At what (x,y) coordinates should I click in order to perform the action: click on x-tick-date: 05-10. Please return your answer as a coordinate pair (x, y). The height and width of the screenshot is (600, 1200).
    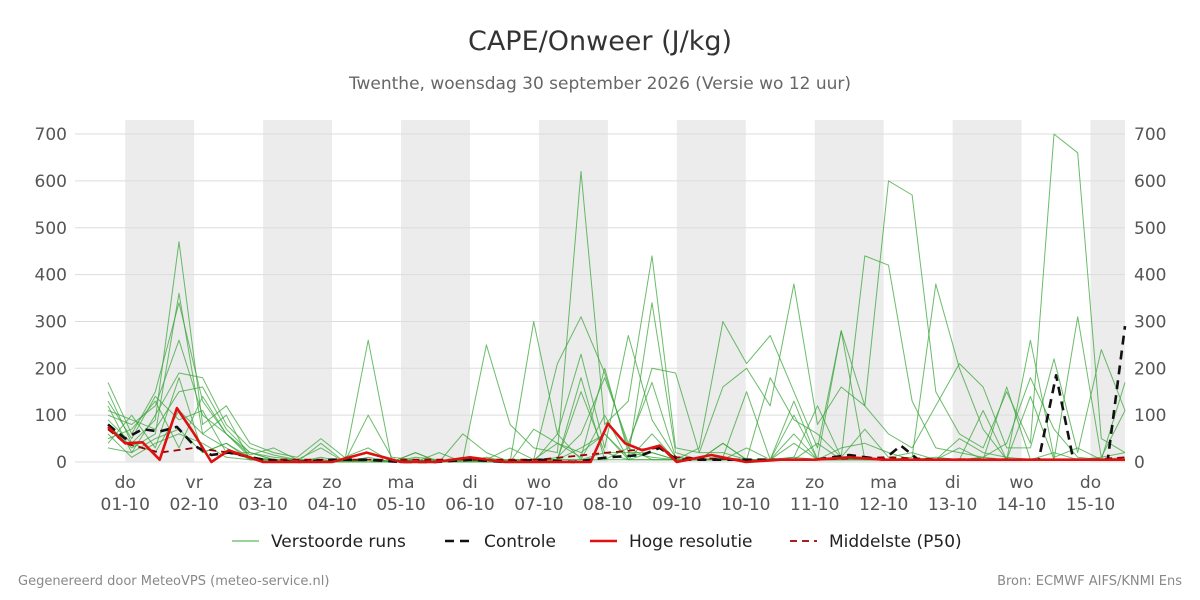
    Looking at the image, I should click on (400, 505).